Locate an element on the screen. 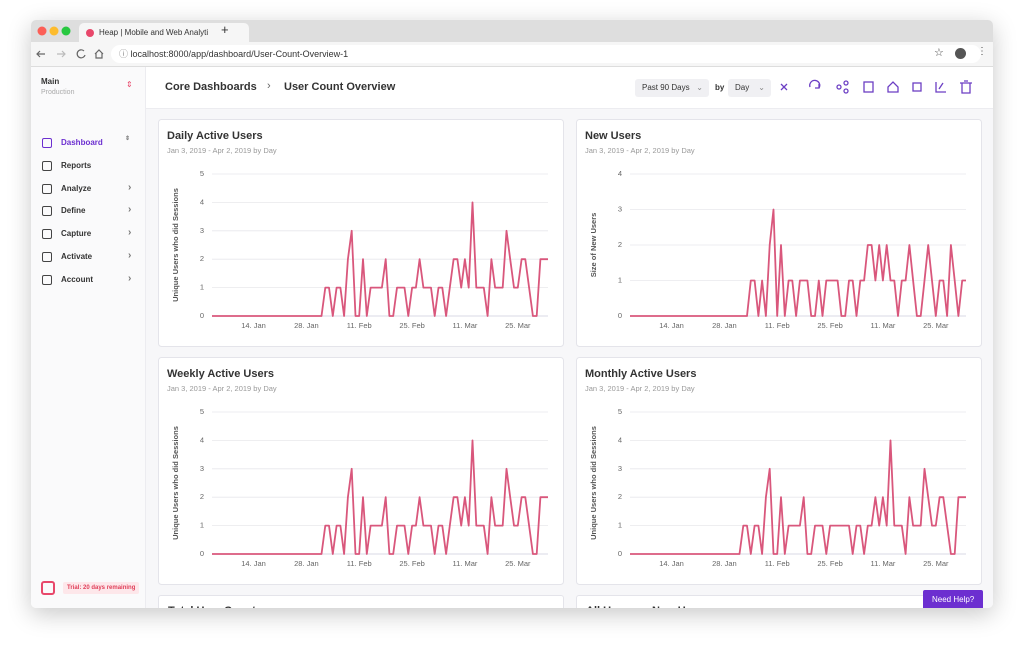 The width and height of the screenshot is (1024, 651). date-range: Past 90 Days is located at coordinates (666, 87).